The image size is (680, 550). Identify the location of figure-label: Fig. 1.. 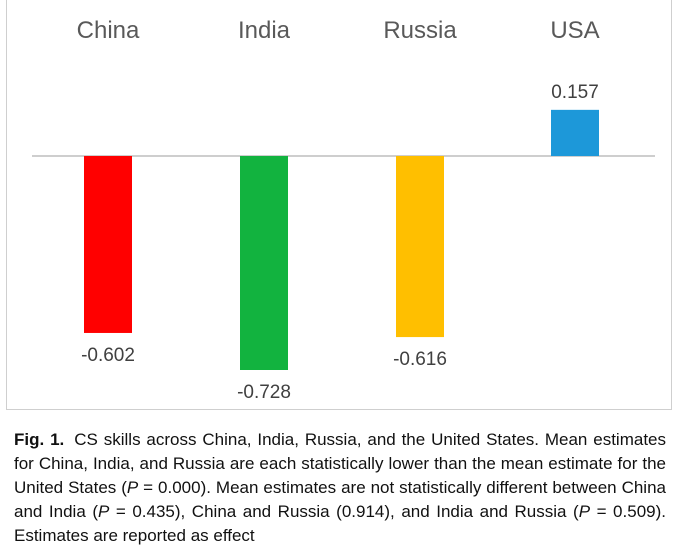
(39, 439).